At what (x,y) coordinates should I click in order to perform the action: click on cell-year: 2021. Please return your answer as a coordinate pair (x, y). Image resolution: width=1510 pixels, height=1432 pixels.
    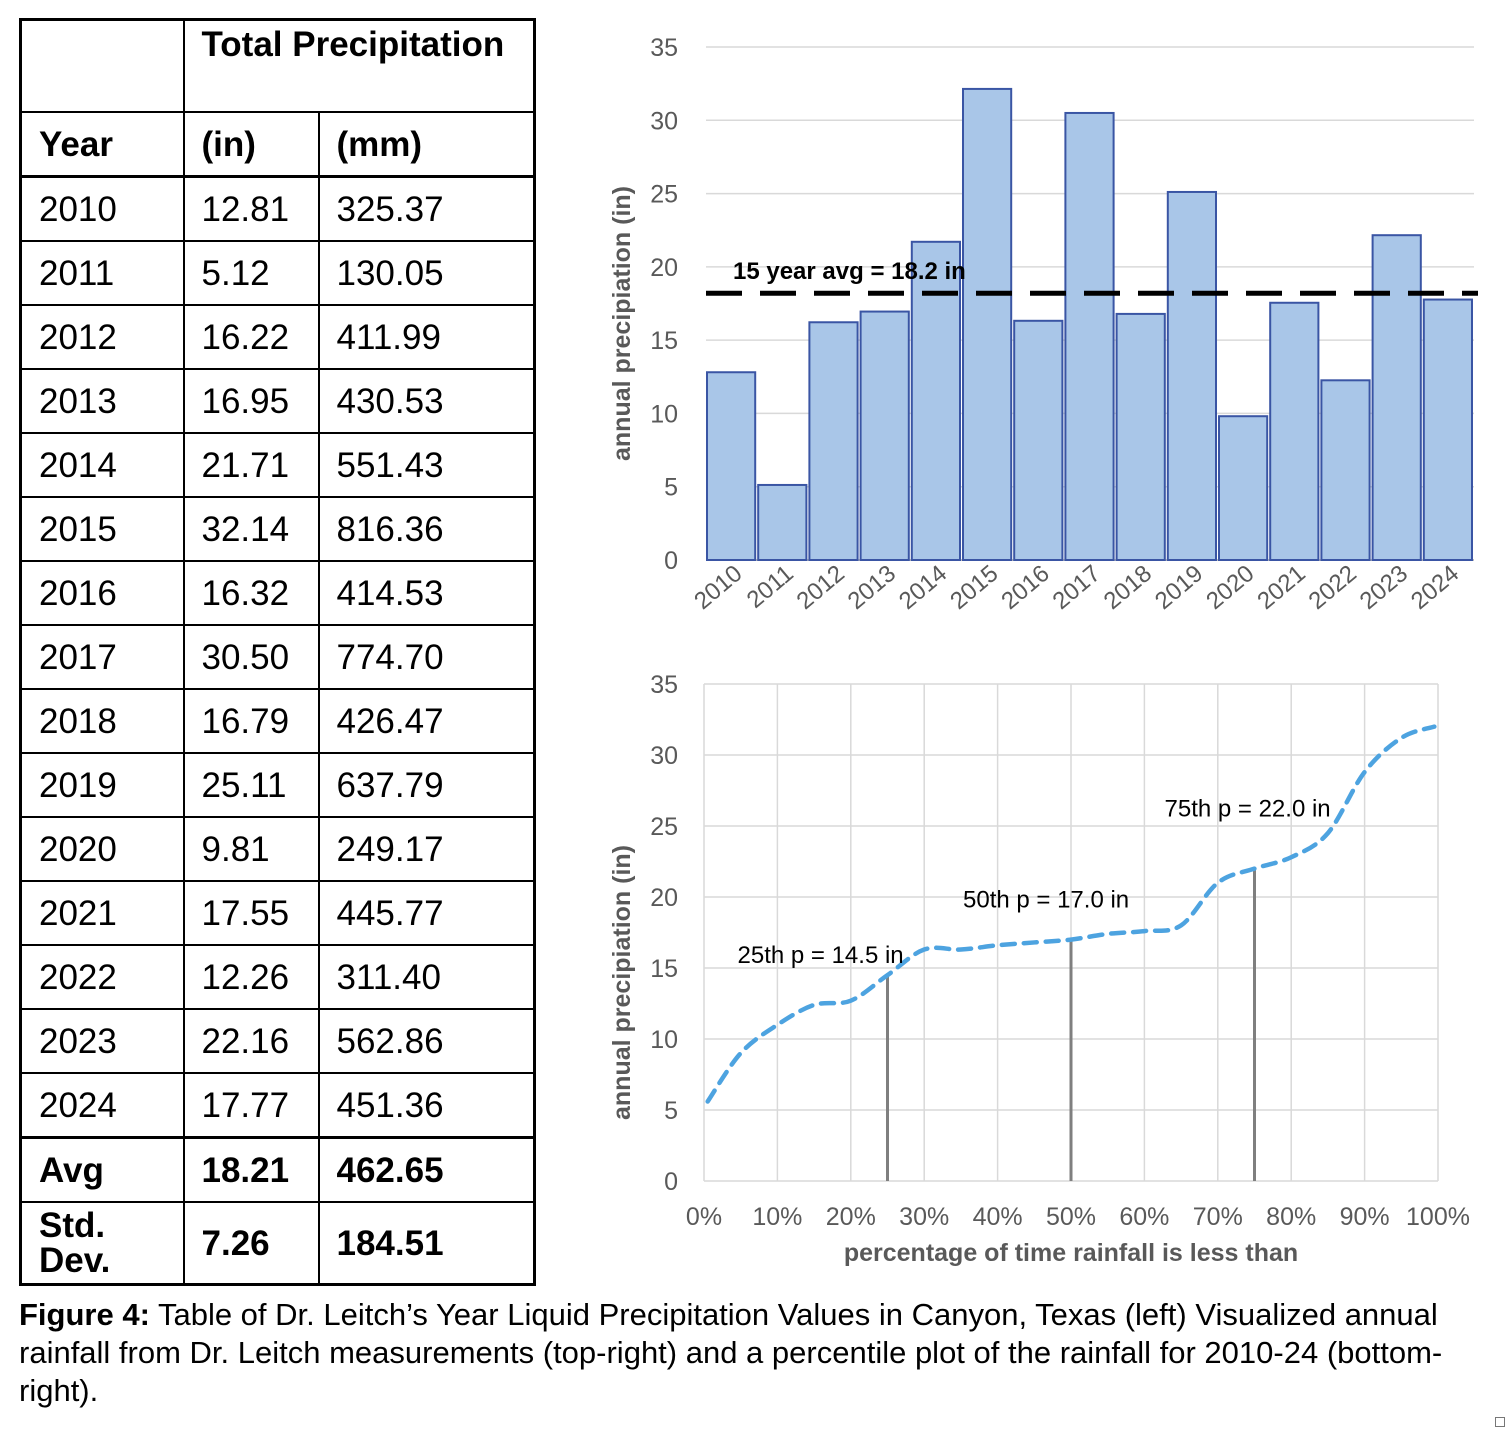
    Looking at the image, I should click on (102, 913).